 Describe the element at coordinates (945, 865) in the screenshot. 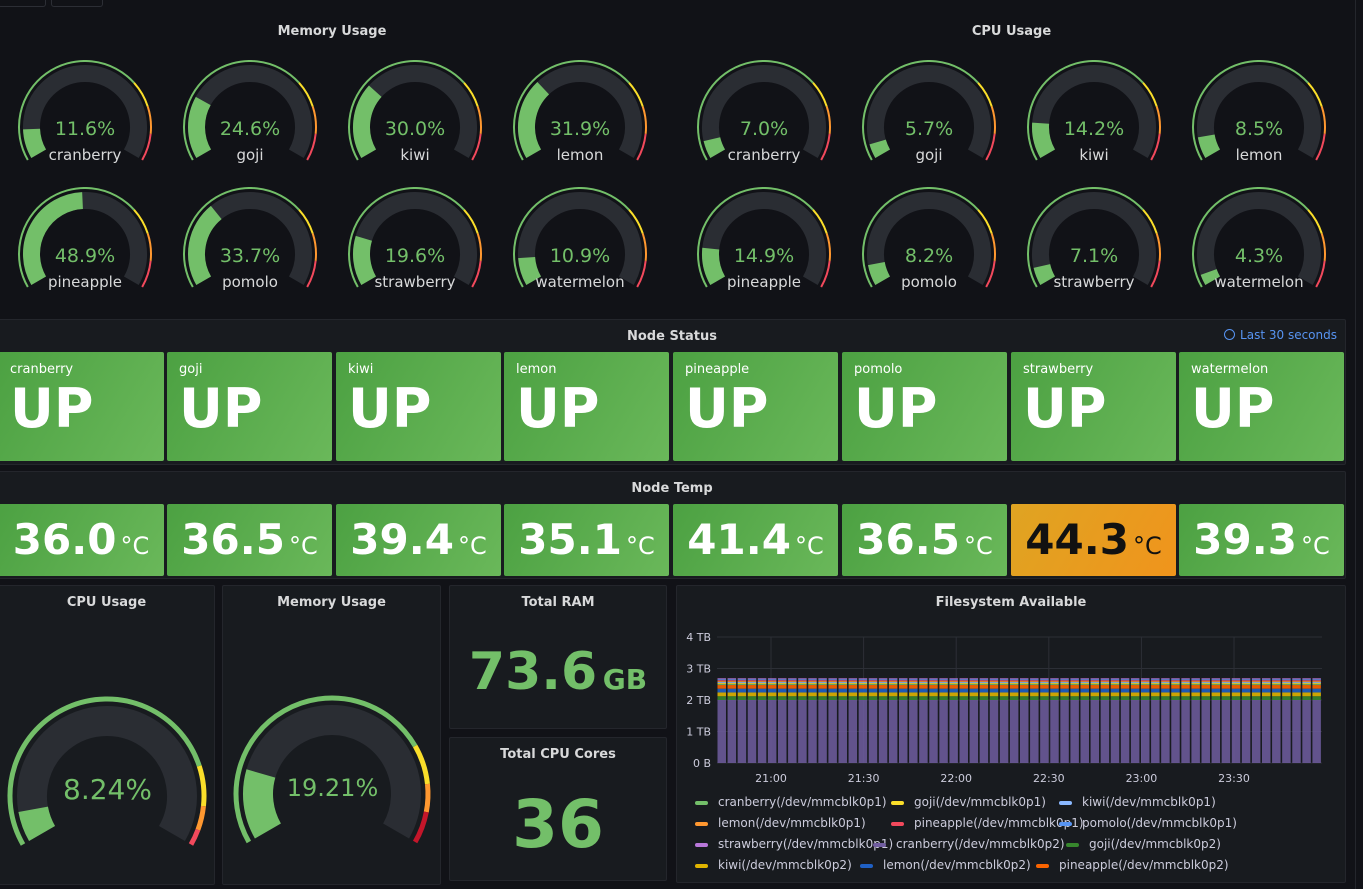

I see `legend-item: lemon(/dev/mmcblk0p2)` at that location.